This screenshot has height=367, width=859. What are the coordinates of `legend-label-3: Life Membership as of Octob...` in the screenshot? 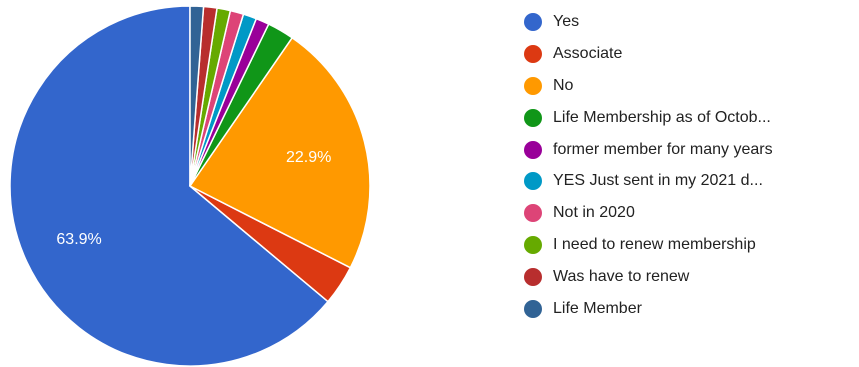 It's located at (662, 117).